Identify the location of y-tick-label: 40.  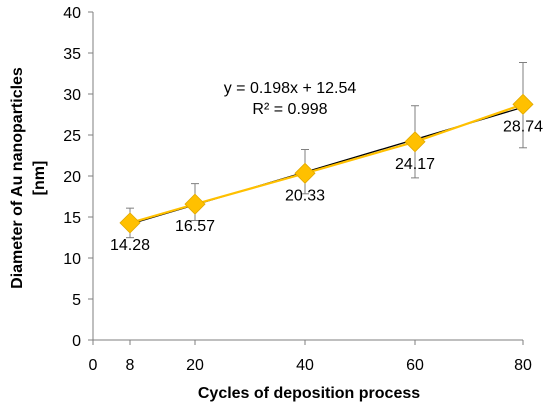
(72, 13).